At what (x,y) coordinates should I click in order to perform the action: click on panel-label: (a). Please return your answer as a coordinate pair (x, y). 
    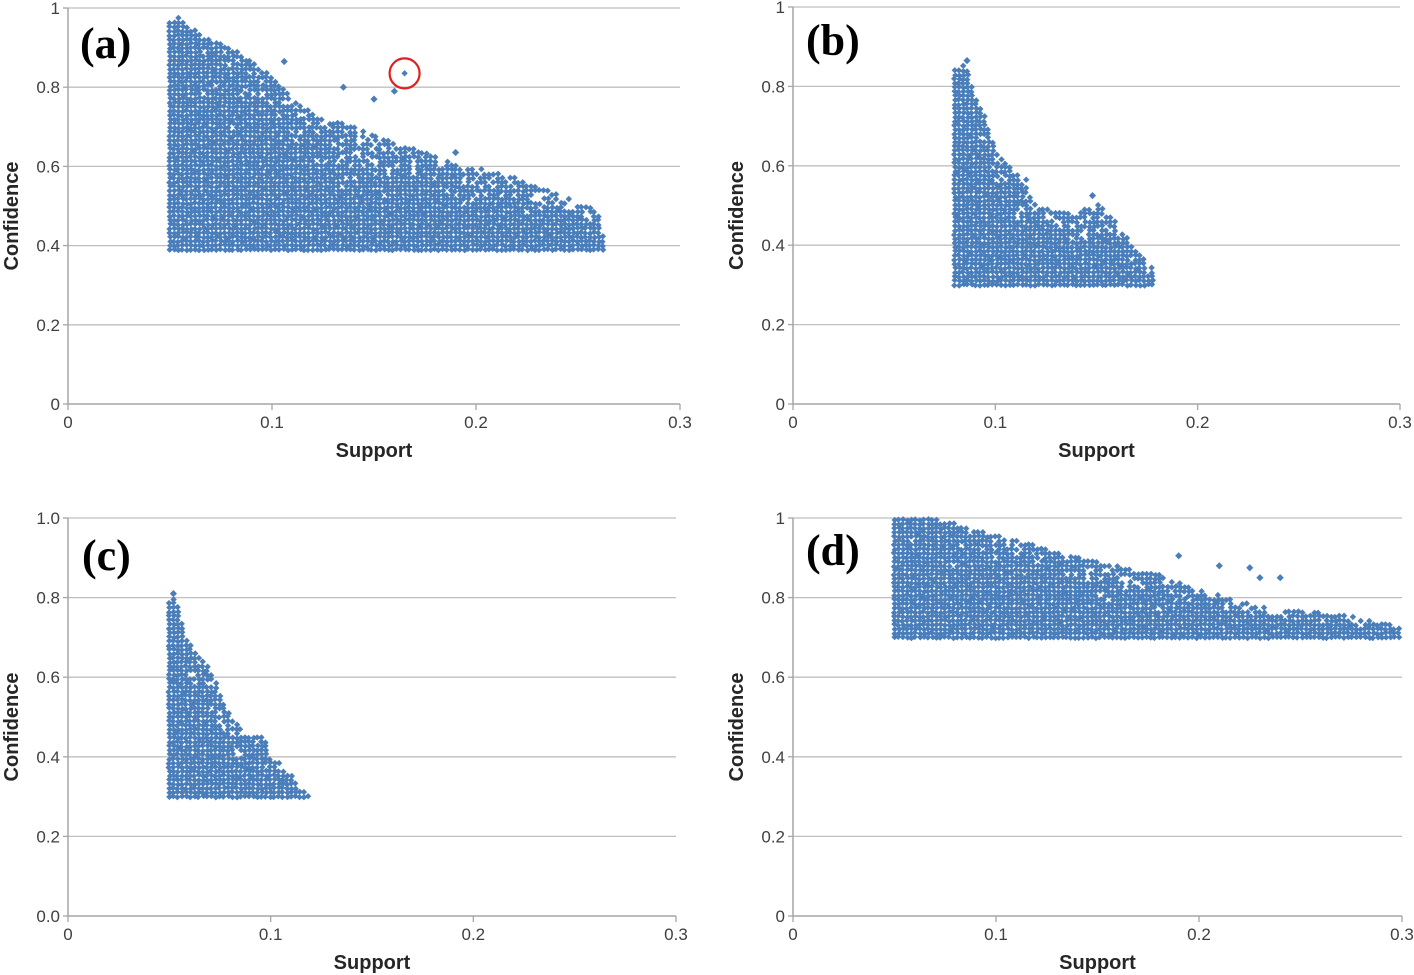
    Looking at the image, I should click on (105, 43).